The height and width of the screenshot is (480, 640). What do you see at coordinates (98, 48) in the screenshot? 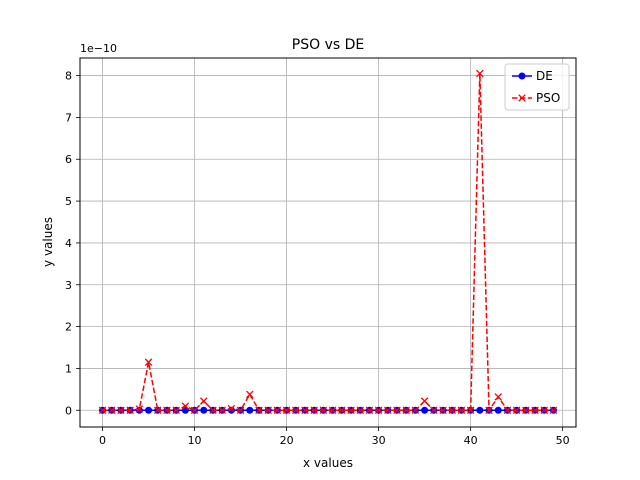
I see `y-axis-offset-label: 1e−10` at bounding box center [98, 48].